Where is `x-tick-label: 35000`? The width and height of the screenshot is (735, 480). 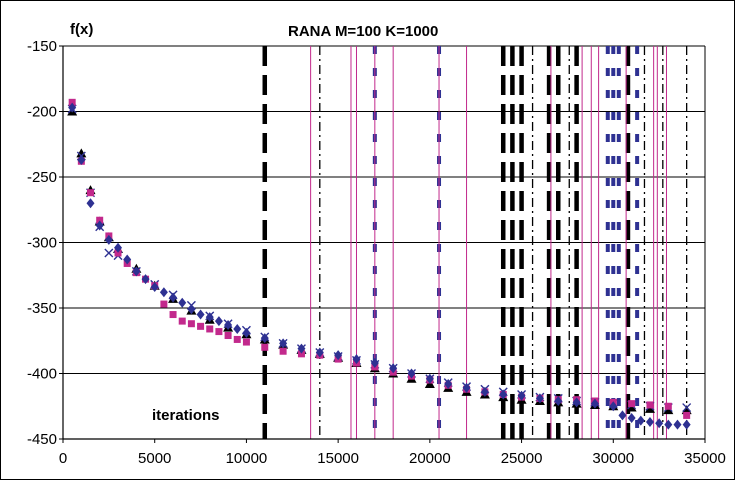 x-tick-label: 35000 is located at coordinates (705, 458).